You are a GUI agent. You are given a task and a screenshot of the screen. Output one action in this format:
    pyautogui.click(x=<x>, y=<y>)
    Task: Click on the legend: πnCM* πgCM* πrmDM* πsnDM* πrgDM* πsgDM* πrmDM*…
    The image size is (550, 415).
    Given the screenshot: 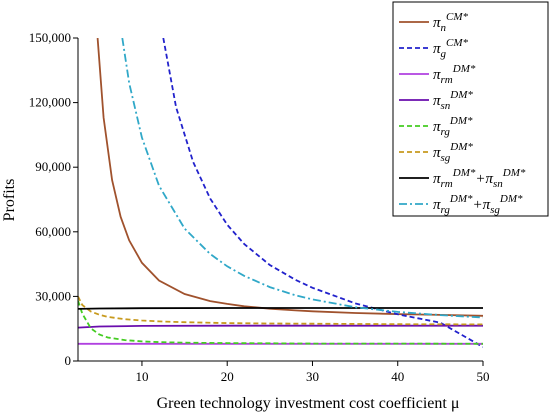 What is the action you would take?
    pyautogui.click(x=470, y=109)
    